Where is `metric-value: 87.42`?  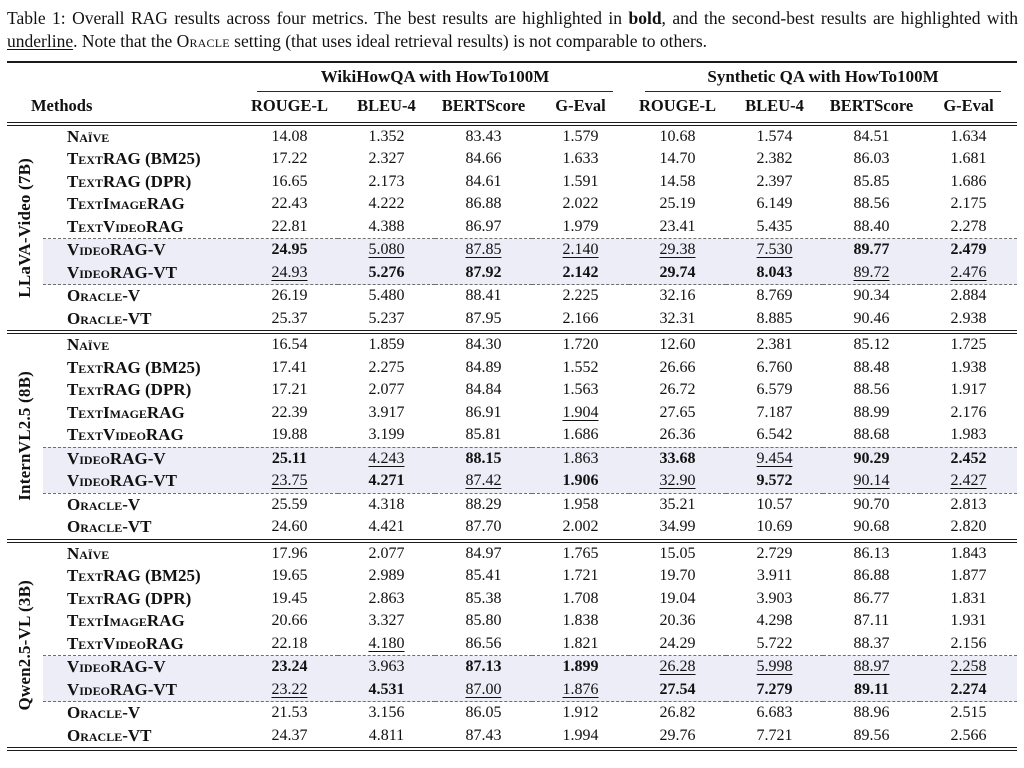
metric-value: 87.42 is located at coordinates (483, 482).